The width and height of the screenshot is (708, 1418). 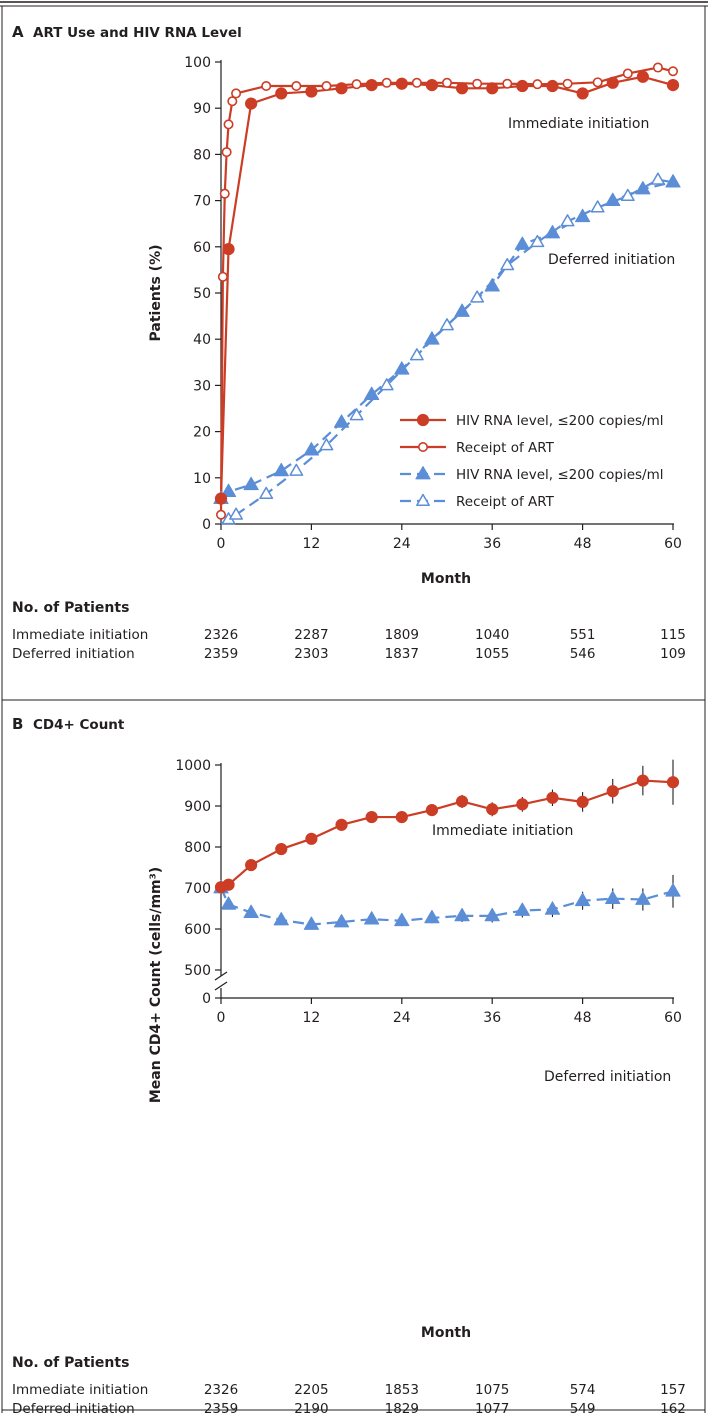 What do you see at coordinates (447, 340) in the screenshot?
I see `panel-a-series-line` at bounding box center [447, 340].